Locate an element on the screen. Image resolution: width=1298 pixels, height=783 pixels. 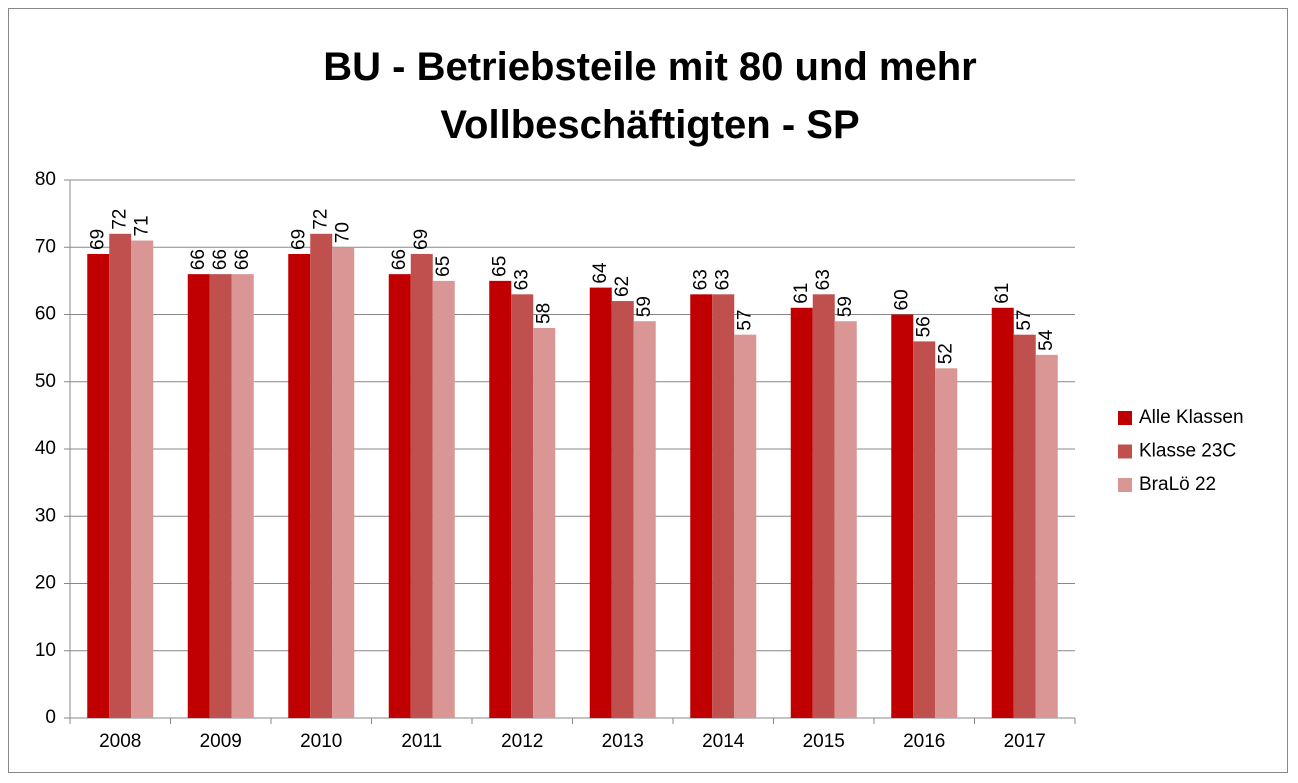
x-tick-label: 2009 is located at coordinates (221, 741).